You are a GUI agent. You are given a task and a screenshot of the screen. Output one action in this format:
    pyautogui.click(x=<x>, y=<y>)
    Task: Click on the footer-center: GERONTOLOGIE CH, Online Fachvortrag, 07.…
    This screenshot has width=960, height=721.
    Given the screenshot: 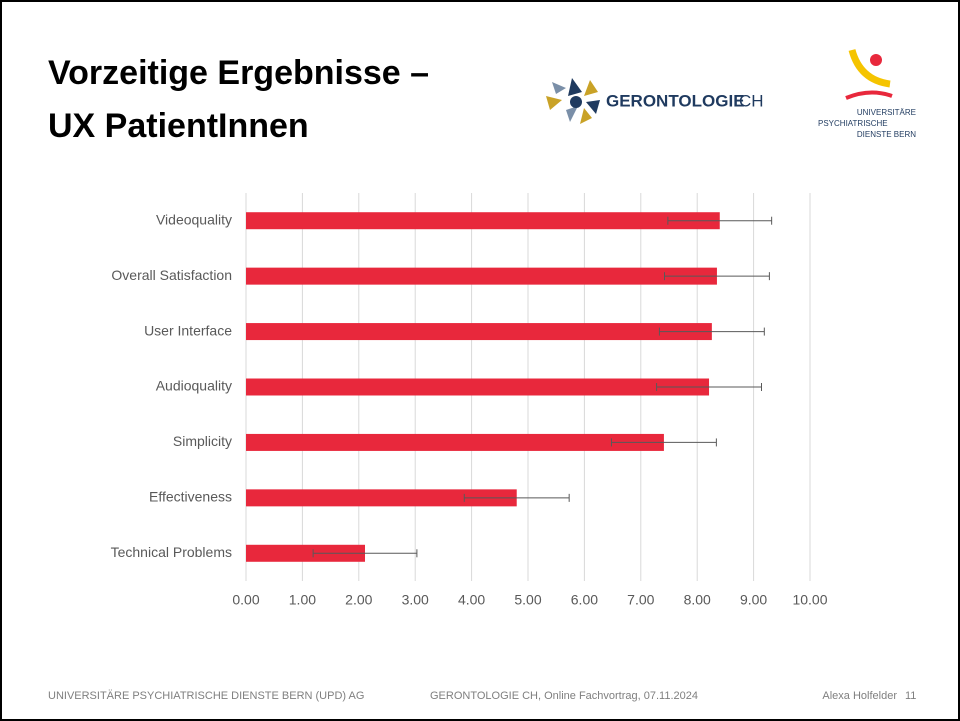 What is the action you would take?
    pyautogui.click(x=564, y=696)
    